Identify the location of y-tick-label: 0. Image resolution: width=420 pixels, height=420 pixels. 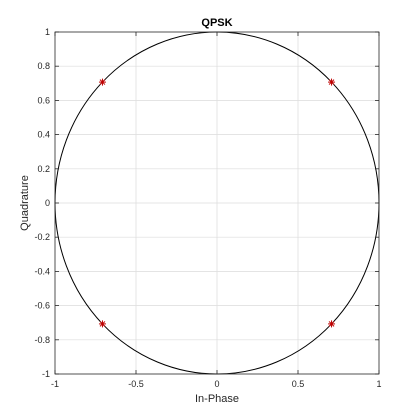
(47, 203).